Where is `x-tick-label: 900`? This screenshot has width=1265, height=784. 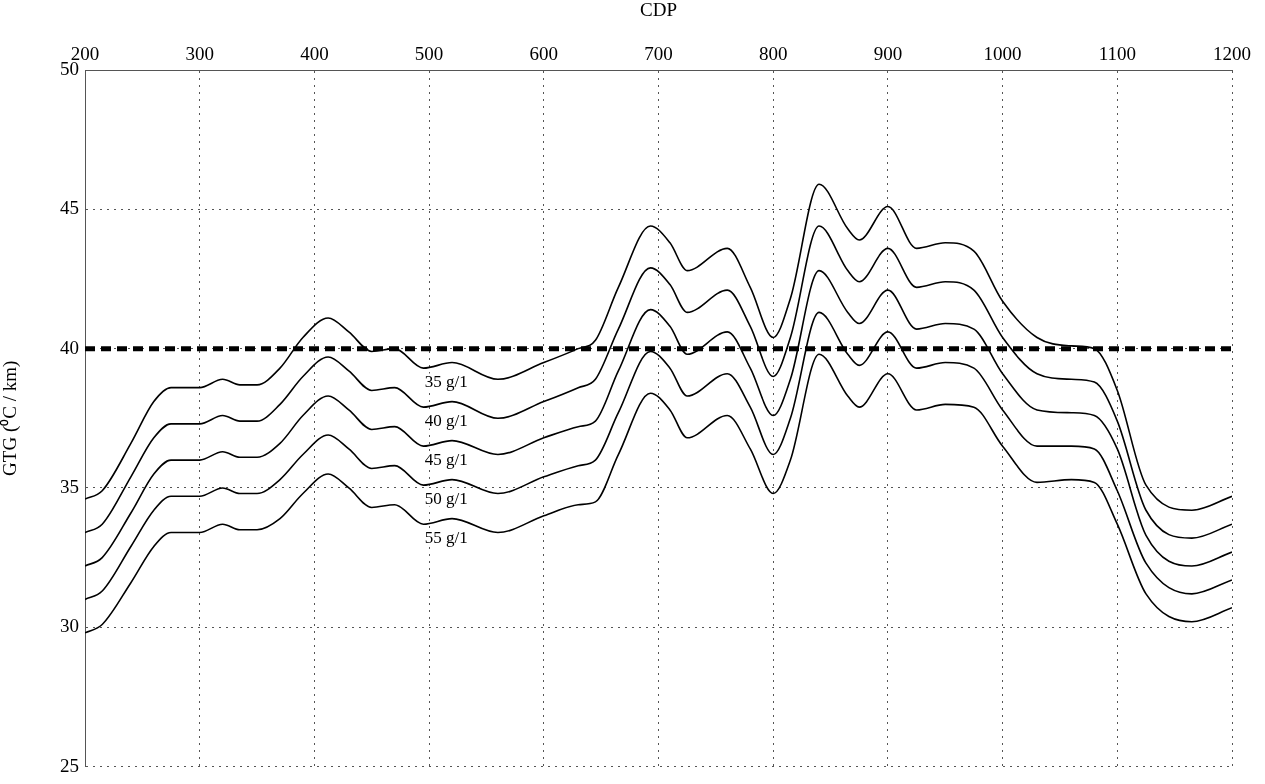
x-tick-label: 900 is located at coordinates (888, 53).